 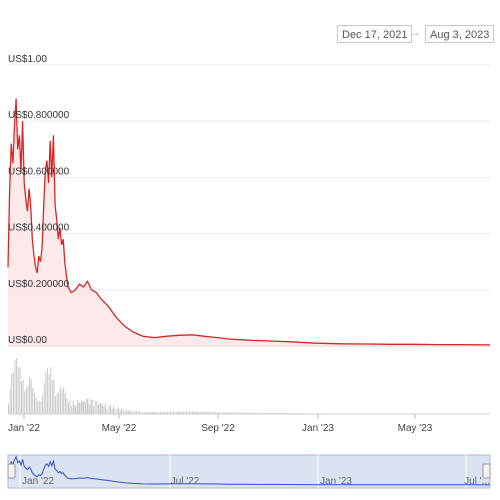 What do you see at coordinates (27, 340) in the screenshot?
I see `y-tick-label: US$0.00` at bounding box center [27, 340].